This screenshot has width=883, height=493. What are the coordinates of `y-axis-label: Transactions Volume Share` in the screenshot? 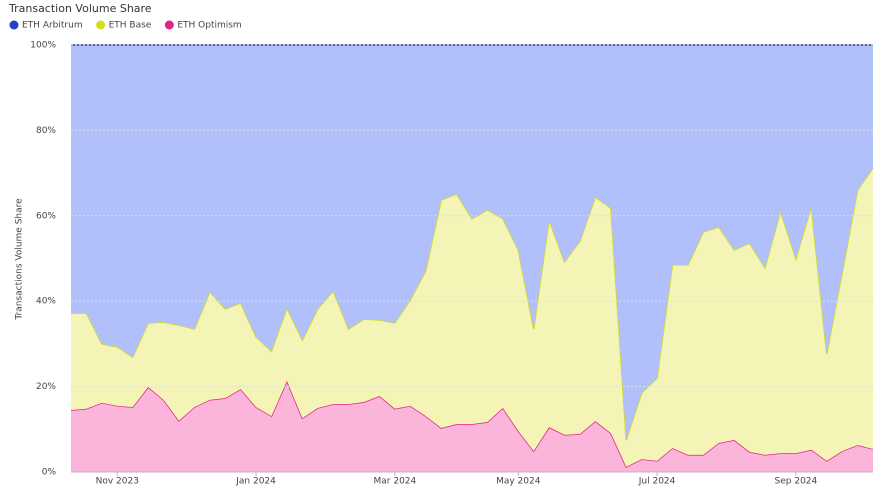 It's located at (20, 259).